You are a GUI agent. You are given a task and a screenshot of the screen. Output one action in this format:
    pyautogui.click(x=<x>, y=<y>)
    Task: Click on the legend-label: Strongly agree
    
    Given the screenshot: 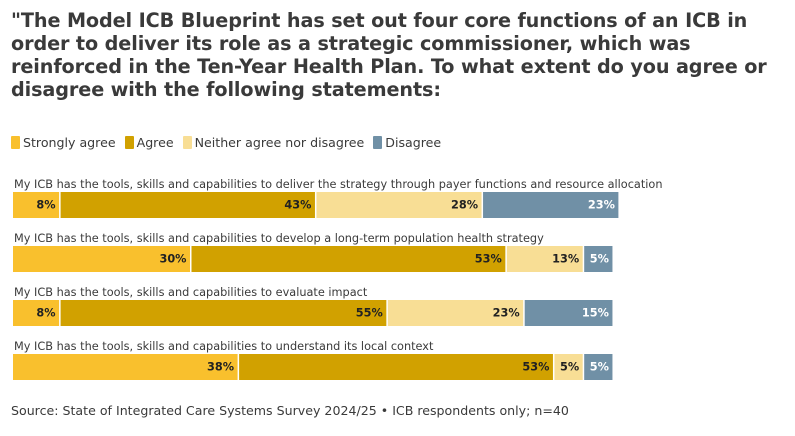 What is the action you would take?
    pyautogui.click(x=69, y=142)
    